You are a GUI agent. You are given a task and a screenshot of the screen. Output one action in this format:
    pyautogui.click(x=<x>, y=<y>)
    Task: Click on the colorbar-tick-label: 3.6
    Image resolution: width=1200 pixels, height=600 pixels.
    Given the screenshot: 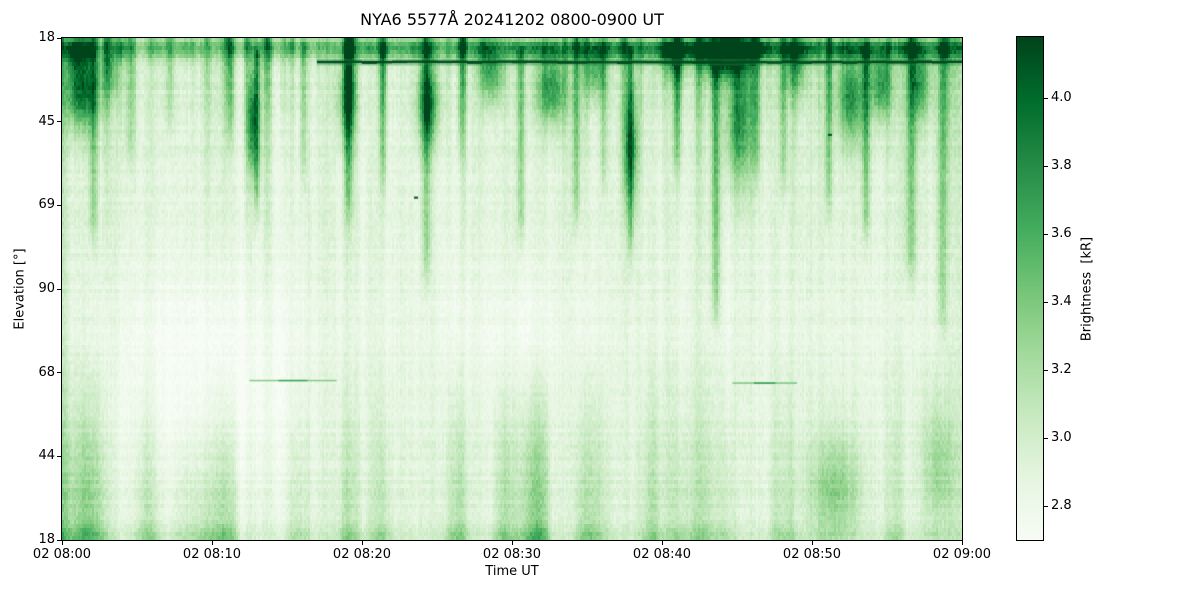 What is the action you would take?
    pyautogui.click(x=1061, y=234)
    